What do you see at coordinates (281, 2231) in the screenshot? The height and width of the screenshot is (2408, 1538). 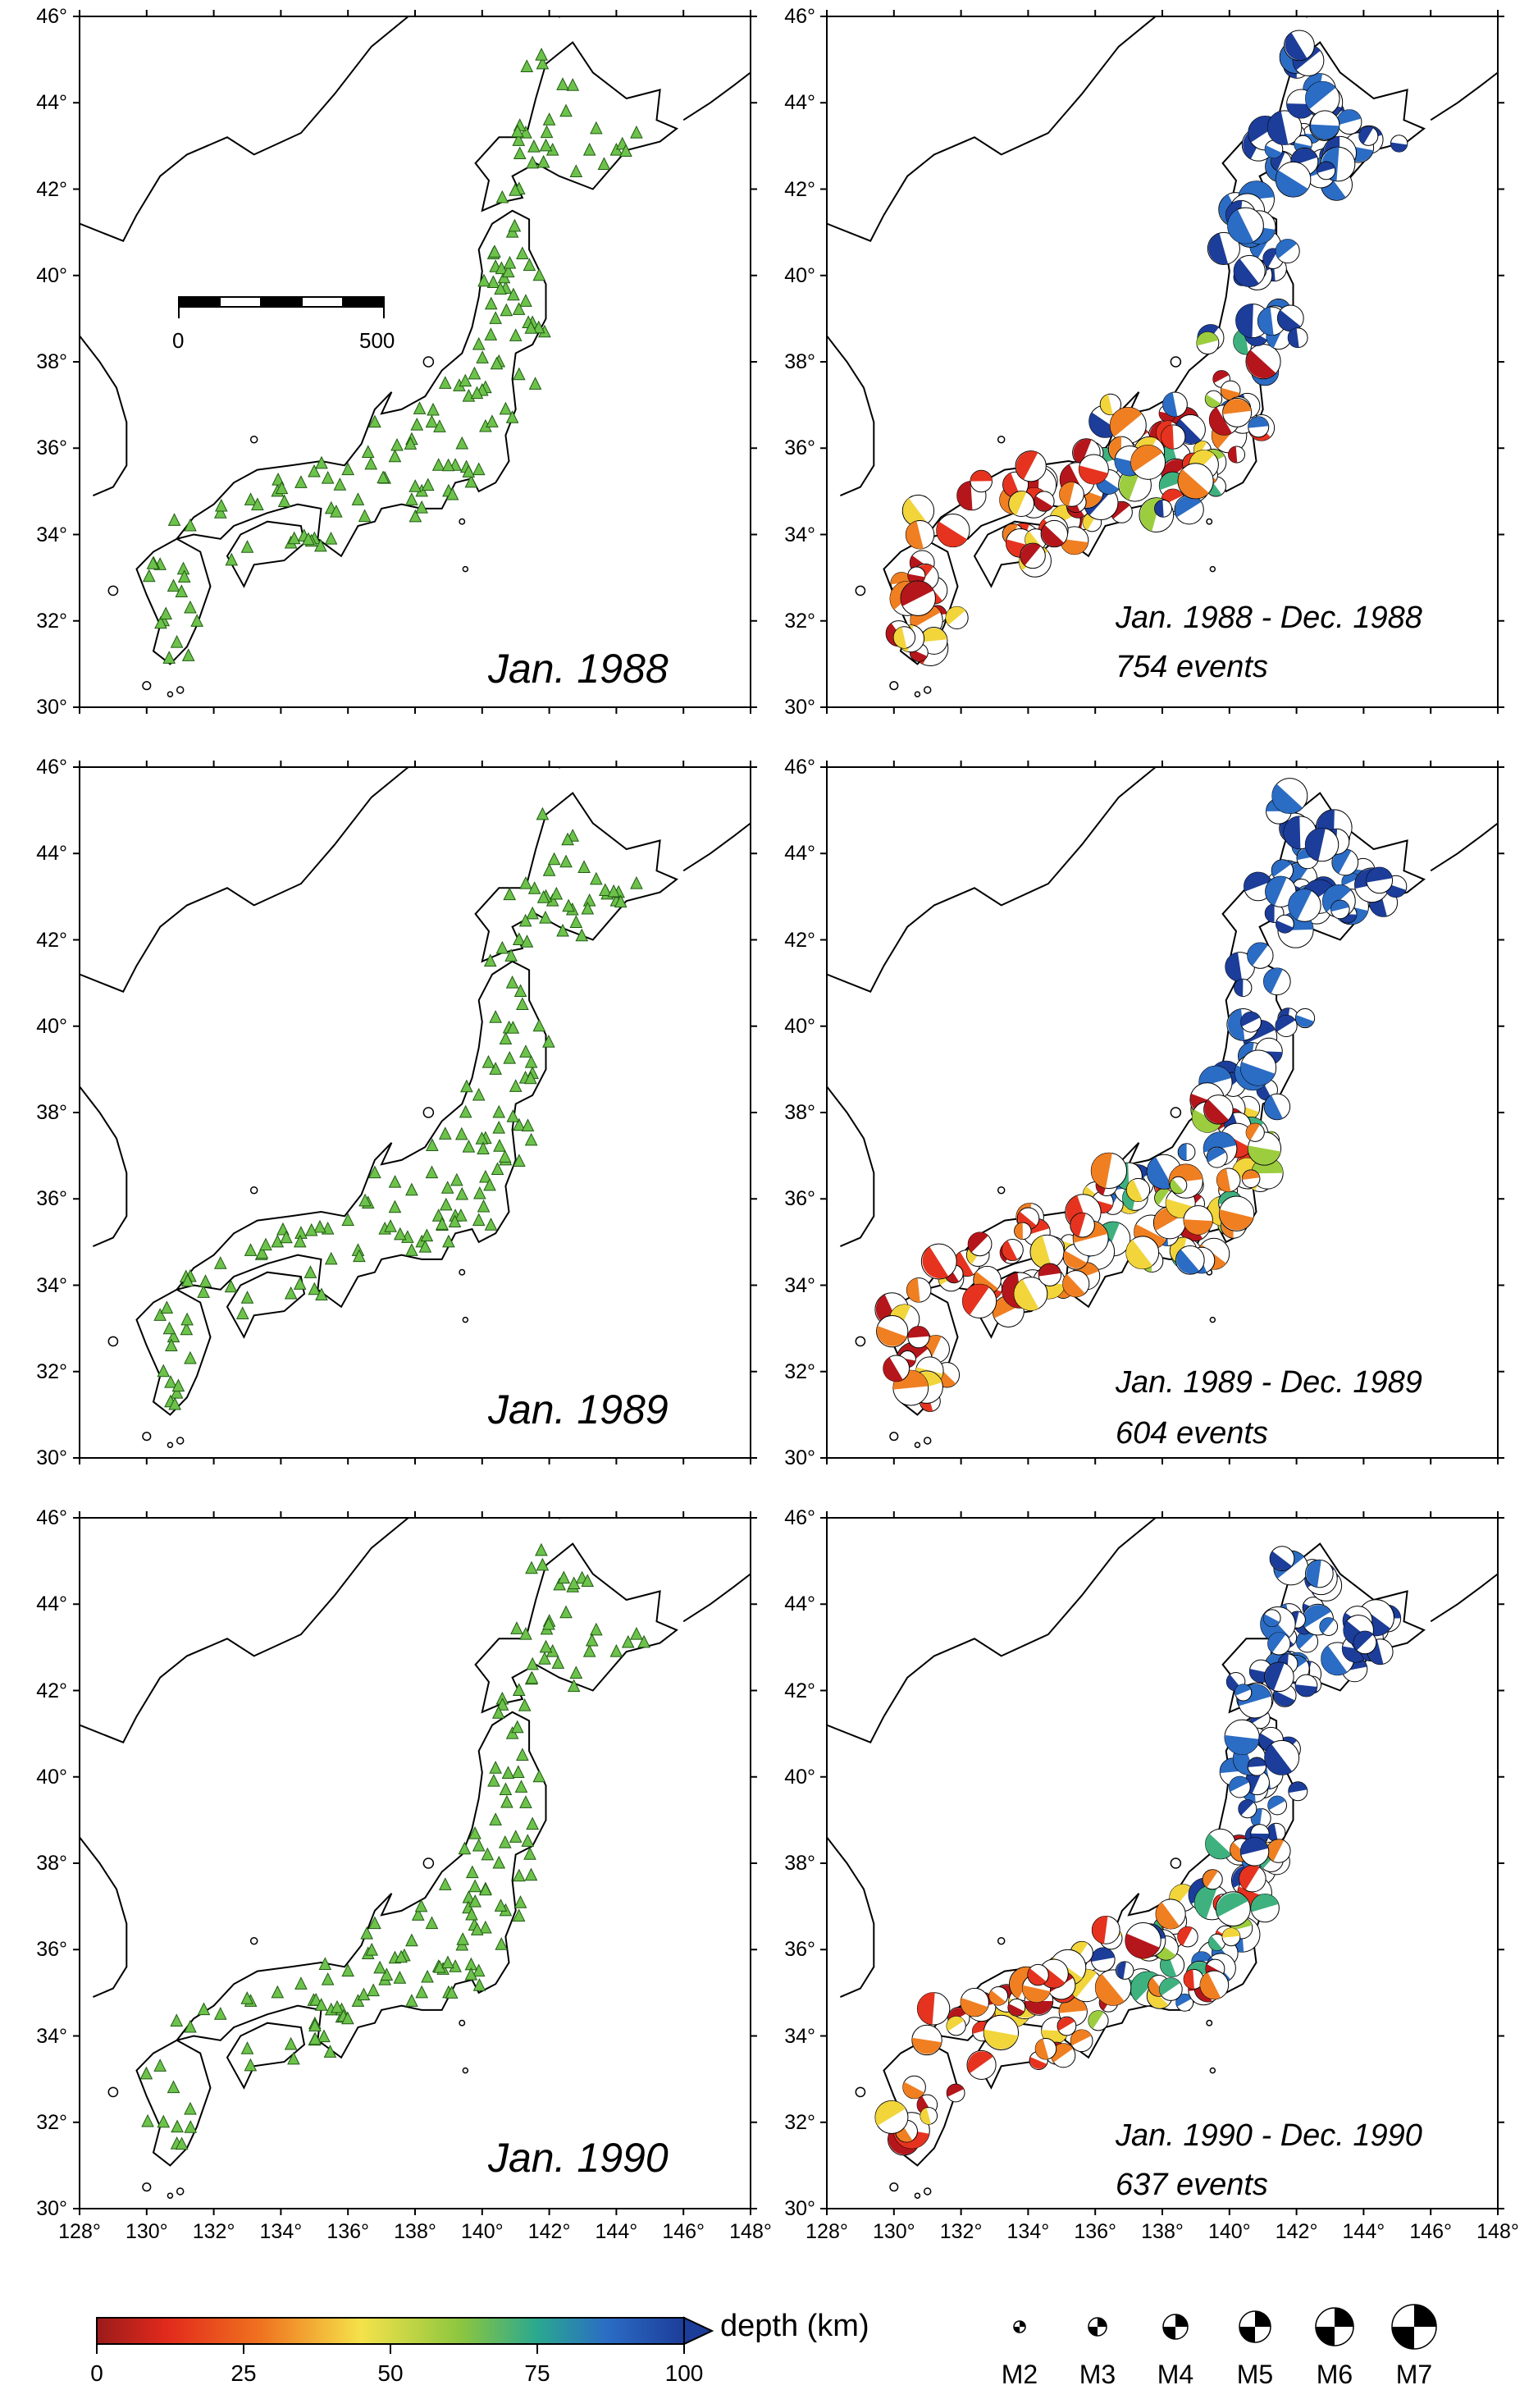 I see `longitude-label: 134°` at bounding box center [281, 2231].